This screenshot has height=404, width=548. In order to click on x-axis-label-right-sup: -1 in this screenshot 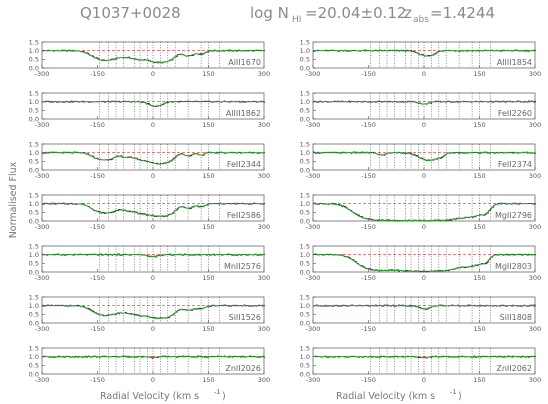, I will do `click(453, 392)`.